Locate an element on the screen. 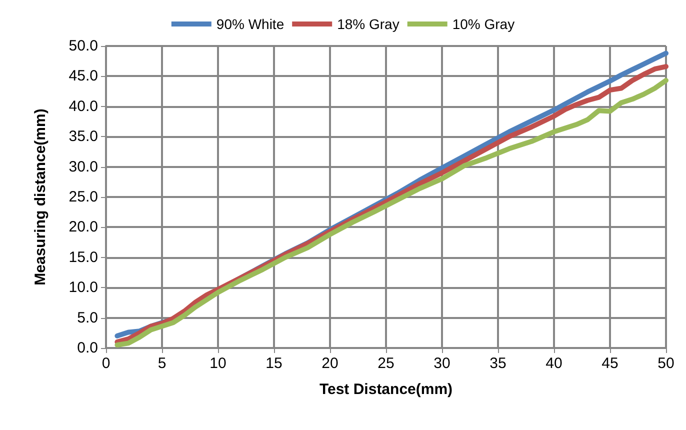  legend-label: 18% Gray is located at coordinates (368, 24).